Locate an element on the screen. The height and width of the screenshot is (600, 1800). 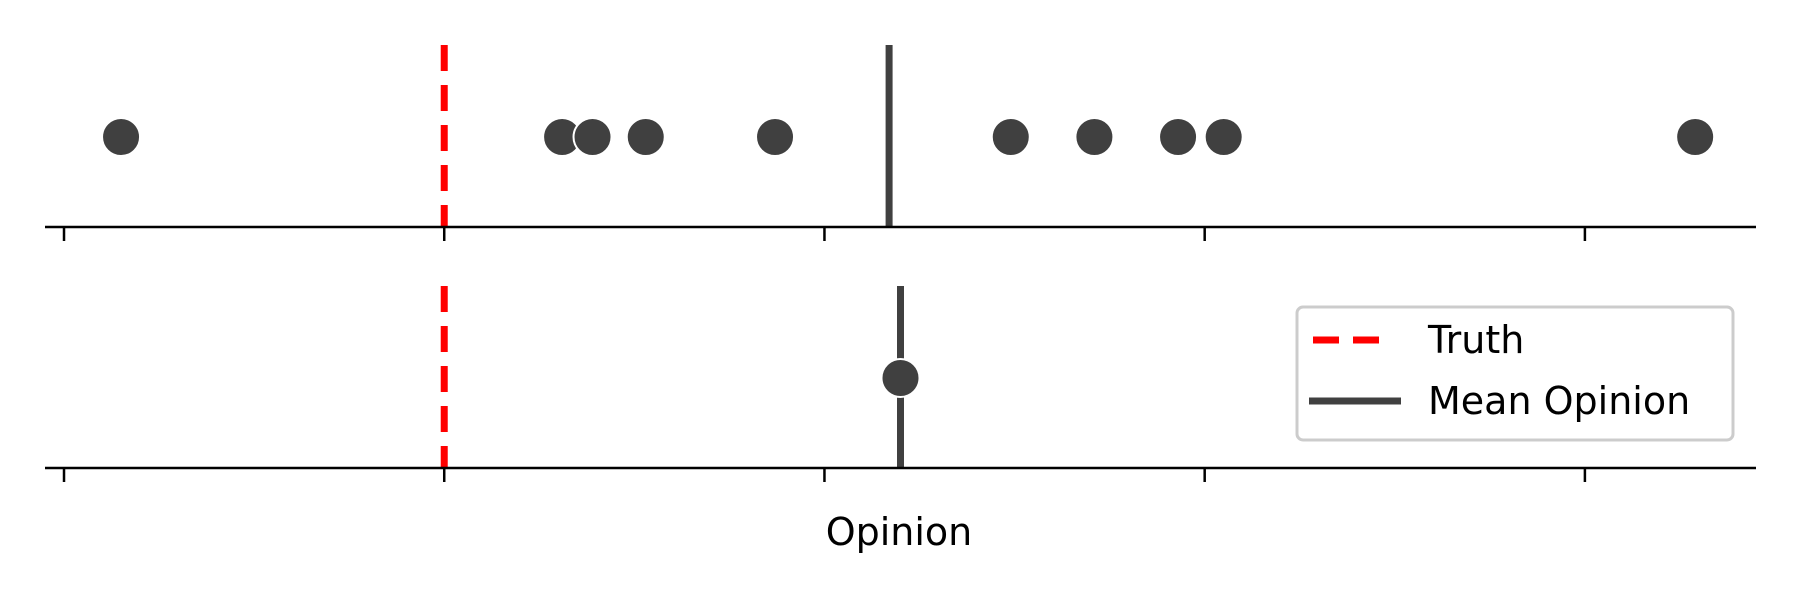
legend: Truth Mean Opinion is located at coordinates (1515, 373).